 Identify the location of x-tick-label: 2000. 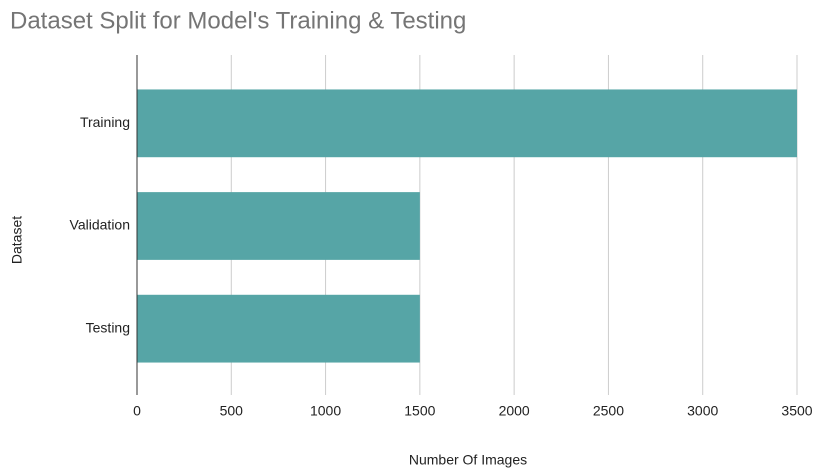
(514, 411).